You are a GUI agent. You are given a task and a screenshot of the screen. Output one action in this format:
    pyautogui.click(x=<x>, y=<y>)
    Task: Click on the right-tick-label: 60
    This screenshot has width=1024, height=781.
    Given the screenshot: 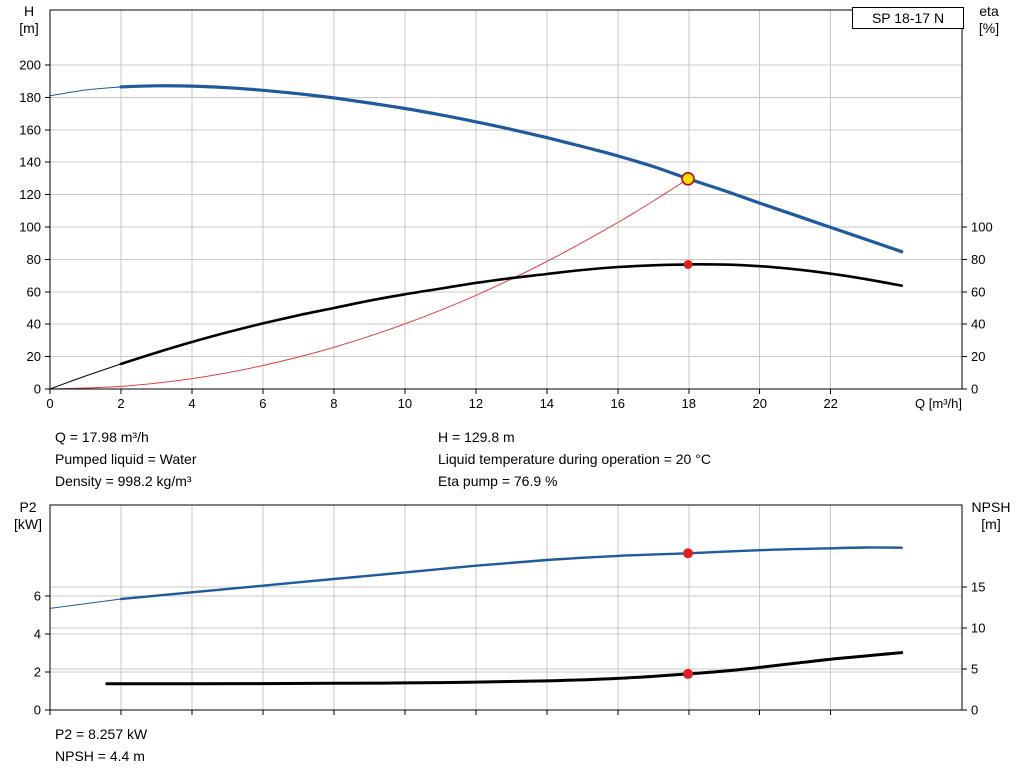 What is the action you would take?
    pyautogui.click(x=978, y=291)
    